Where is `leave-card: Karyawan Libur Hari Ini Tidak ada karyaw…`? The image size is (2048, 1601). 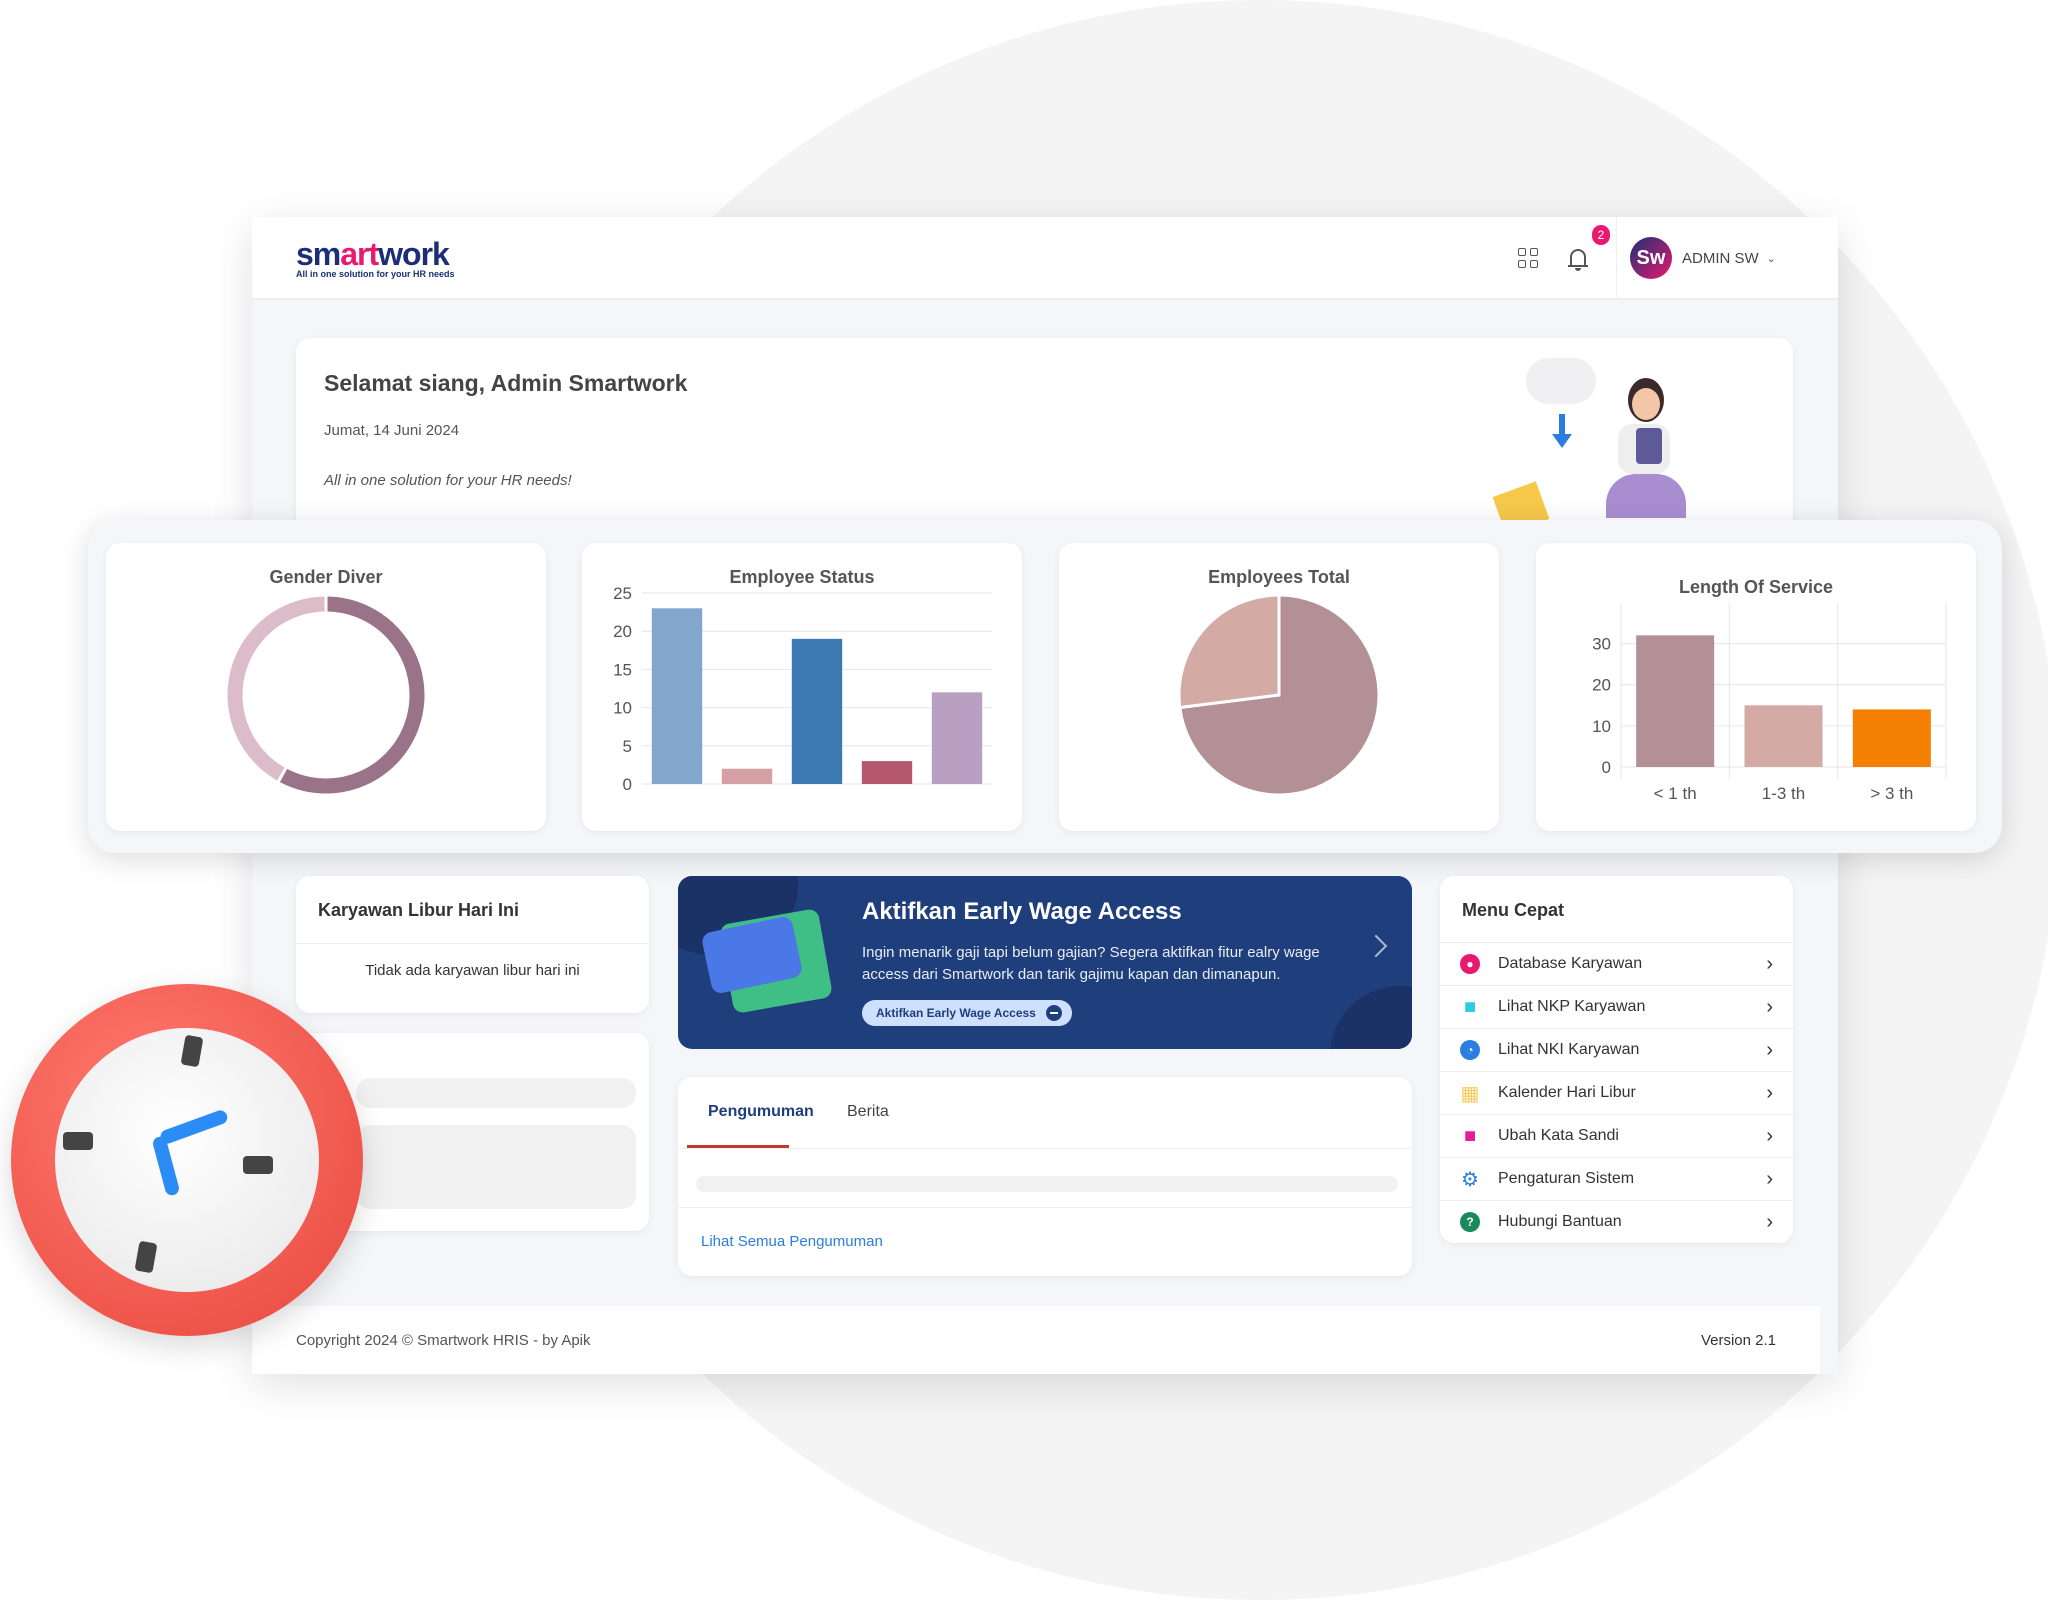
leave-card: Karyawan Libur Hari Ini Tidak ada karyaw… is located at coordinates (472, 944).